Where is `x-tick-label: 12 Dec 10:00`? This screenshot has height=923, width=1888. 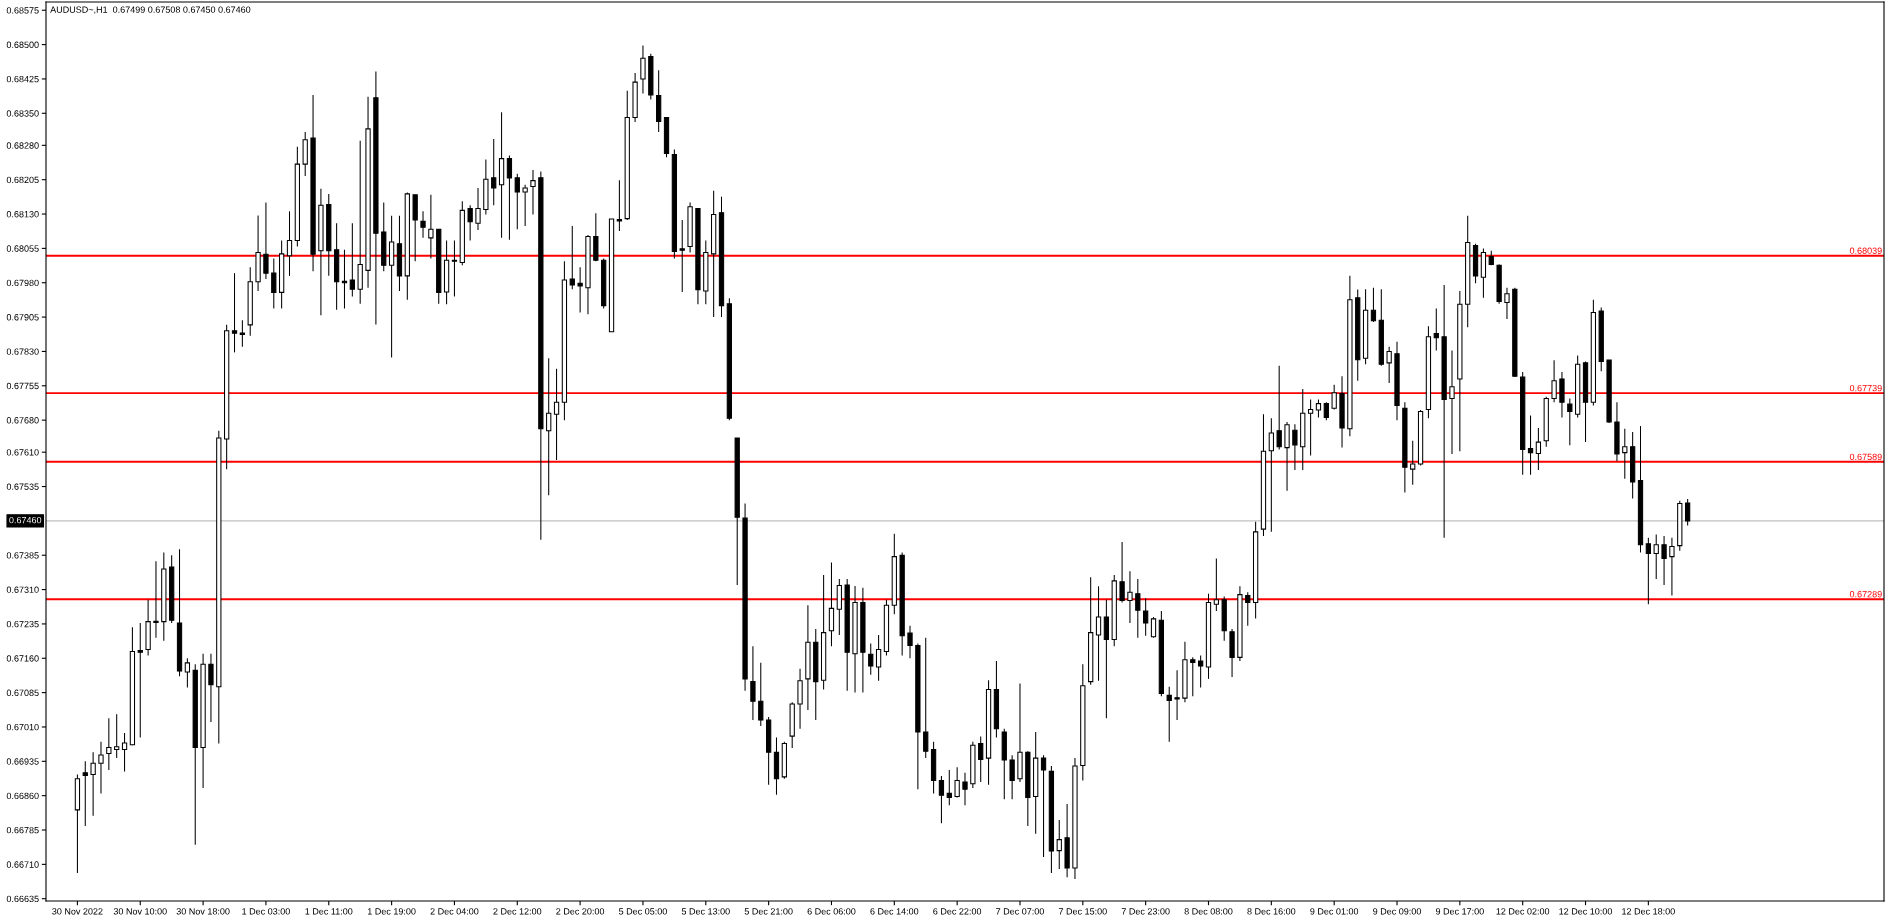 x-tick-label: 12 Dec 10:00 is located at coordinates (1586, 911).